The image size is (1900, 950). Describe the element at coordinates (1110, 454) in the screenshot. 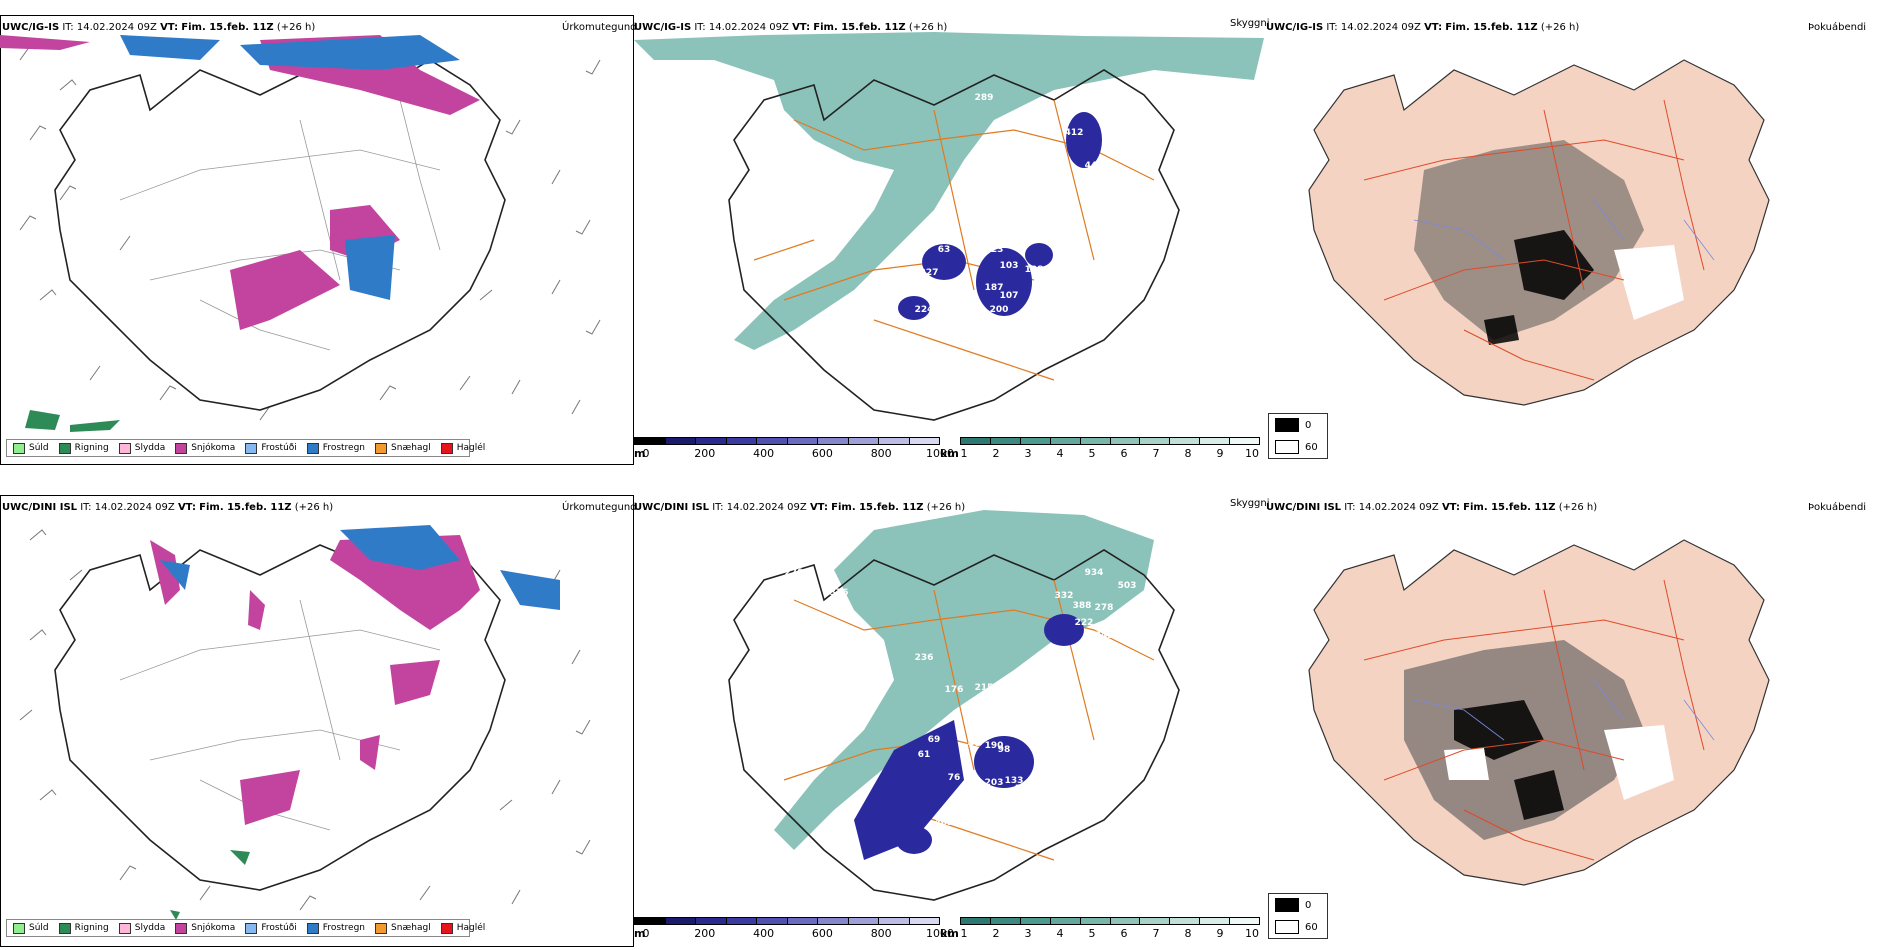

I see `visibility-ticks: 1 2 3 4 5 6 7 8 9 10` at that location.